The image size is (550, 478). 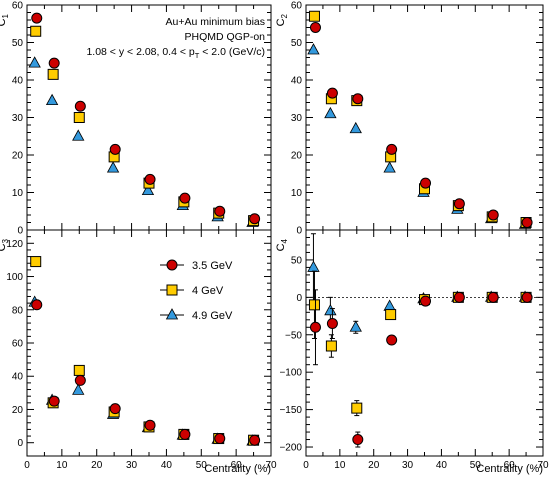 I want to click on x-tick-label: 50, so click(x=202, y=465).